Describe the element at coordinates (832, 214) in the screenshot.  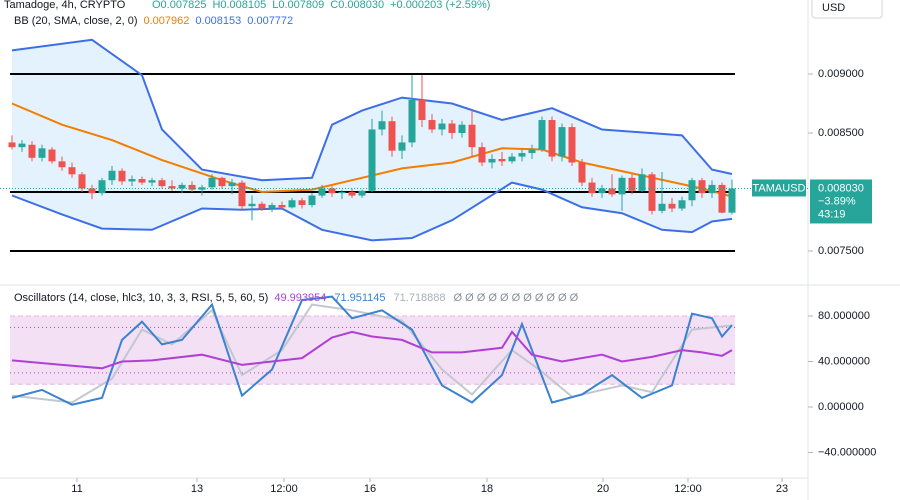
I see `countdown: 43:19` at that location.